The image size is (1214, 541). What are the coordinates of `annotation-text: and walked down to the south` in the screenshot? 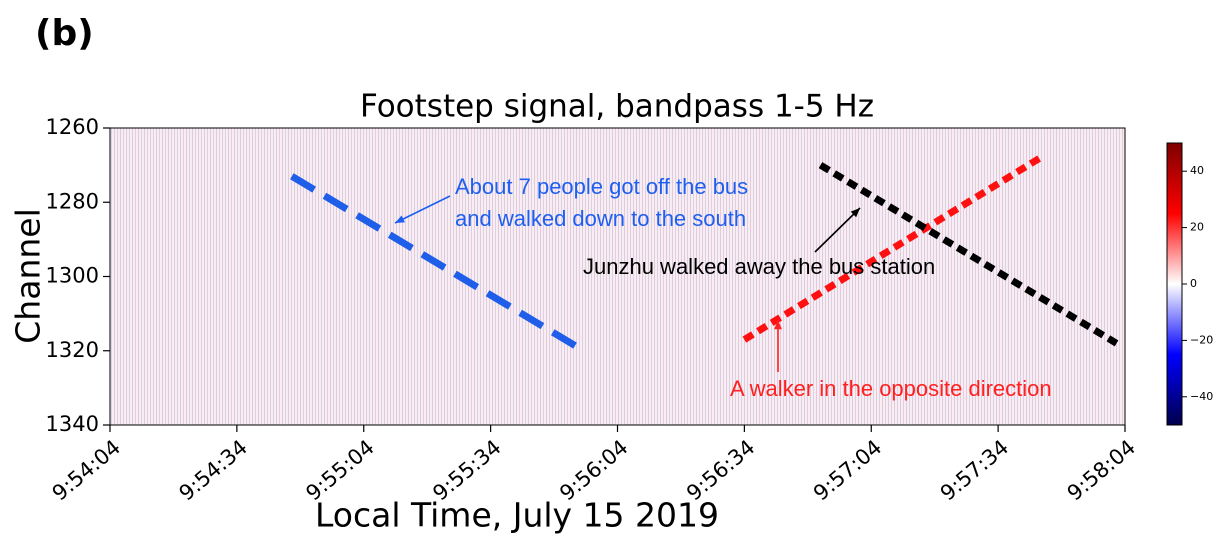 It's located at (600, 218).